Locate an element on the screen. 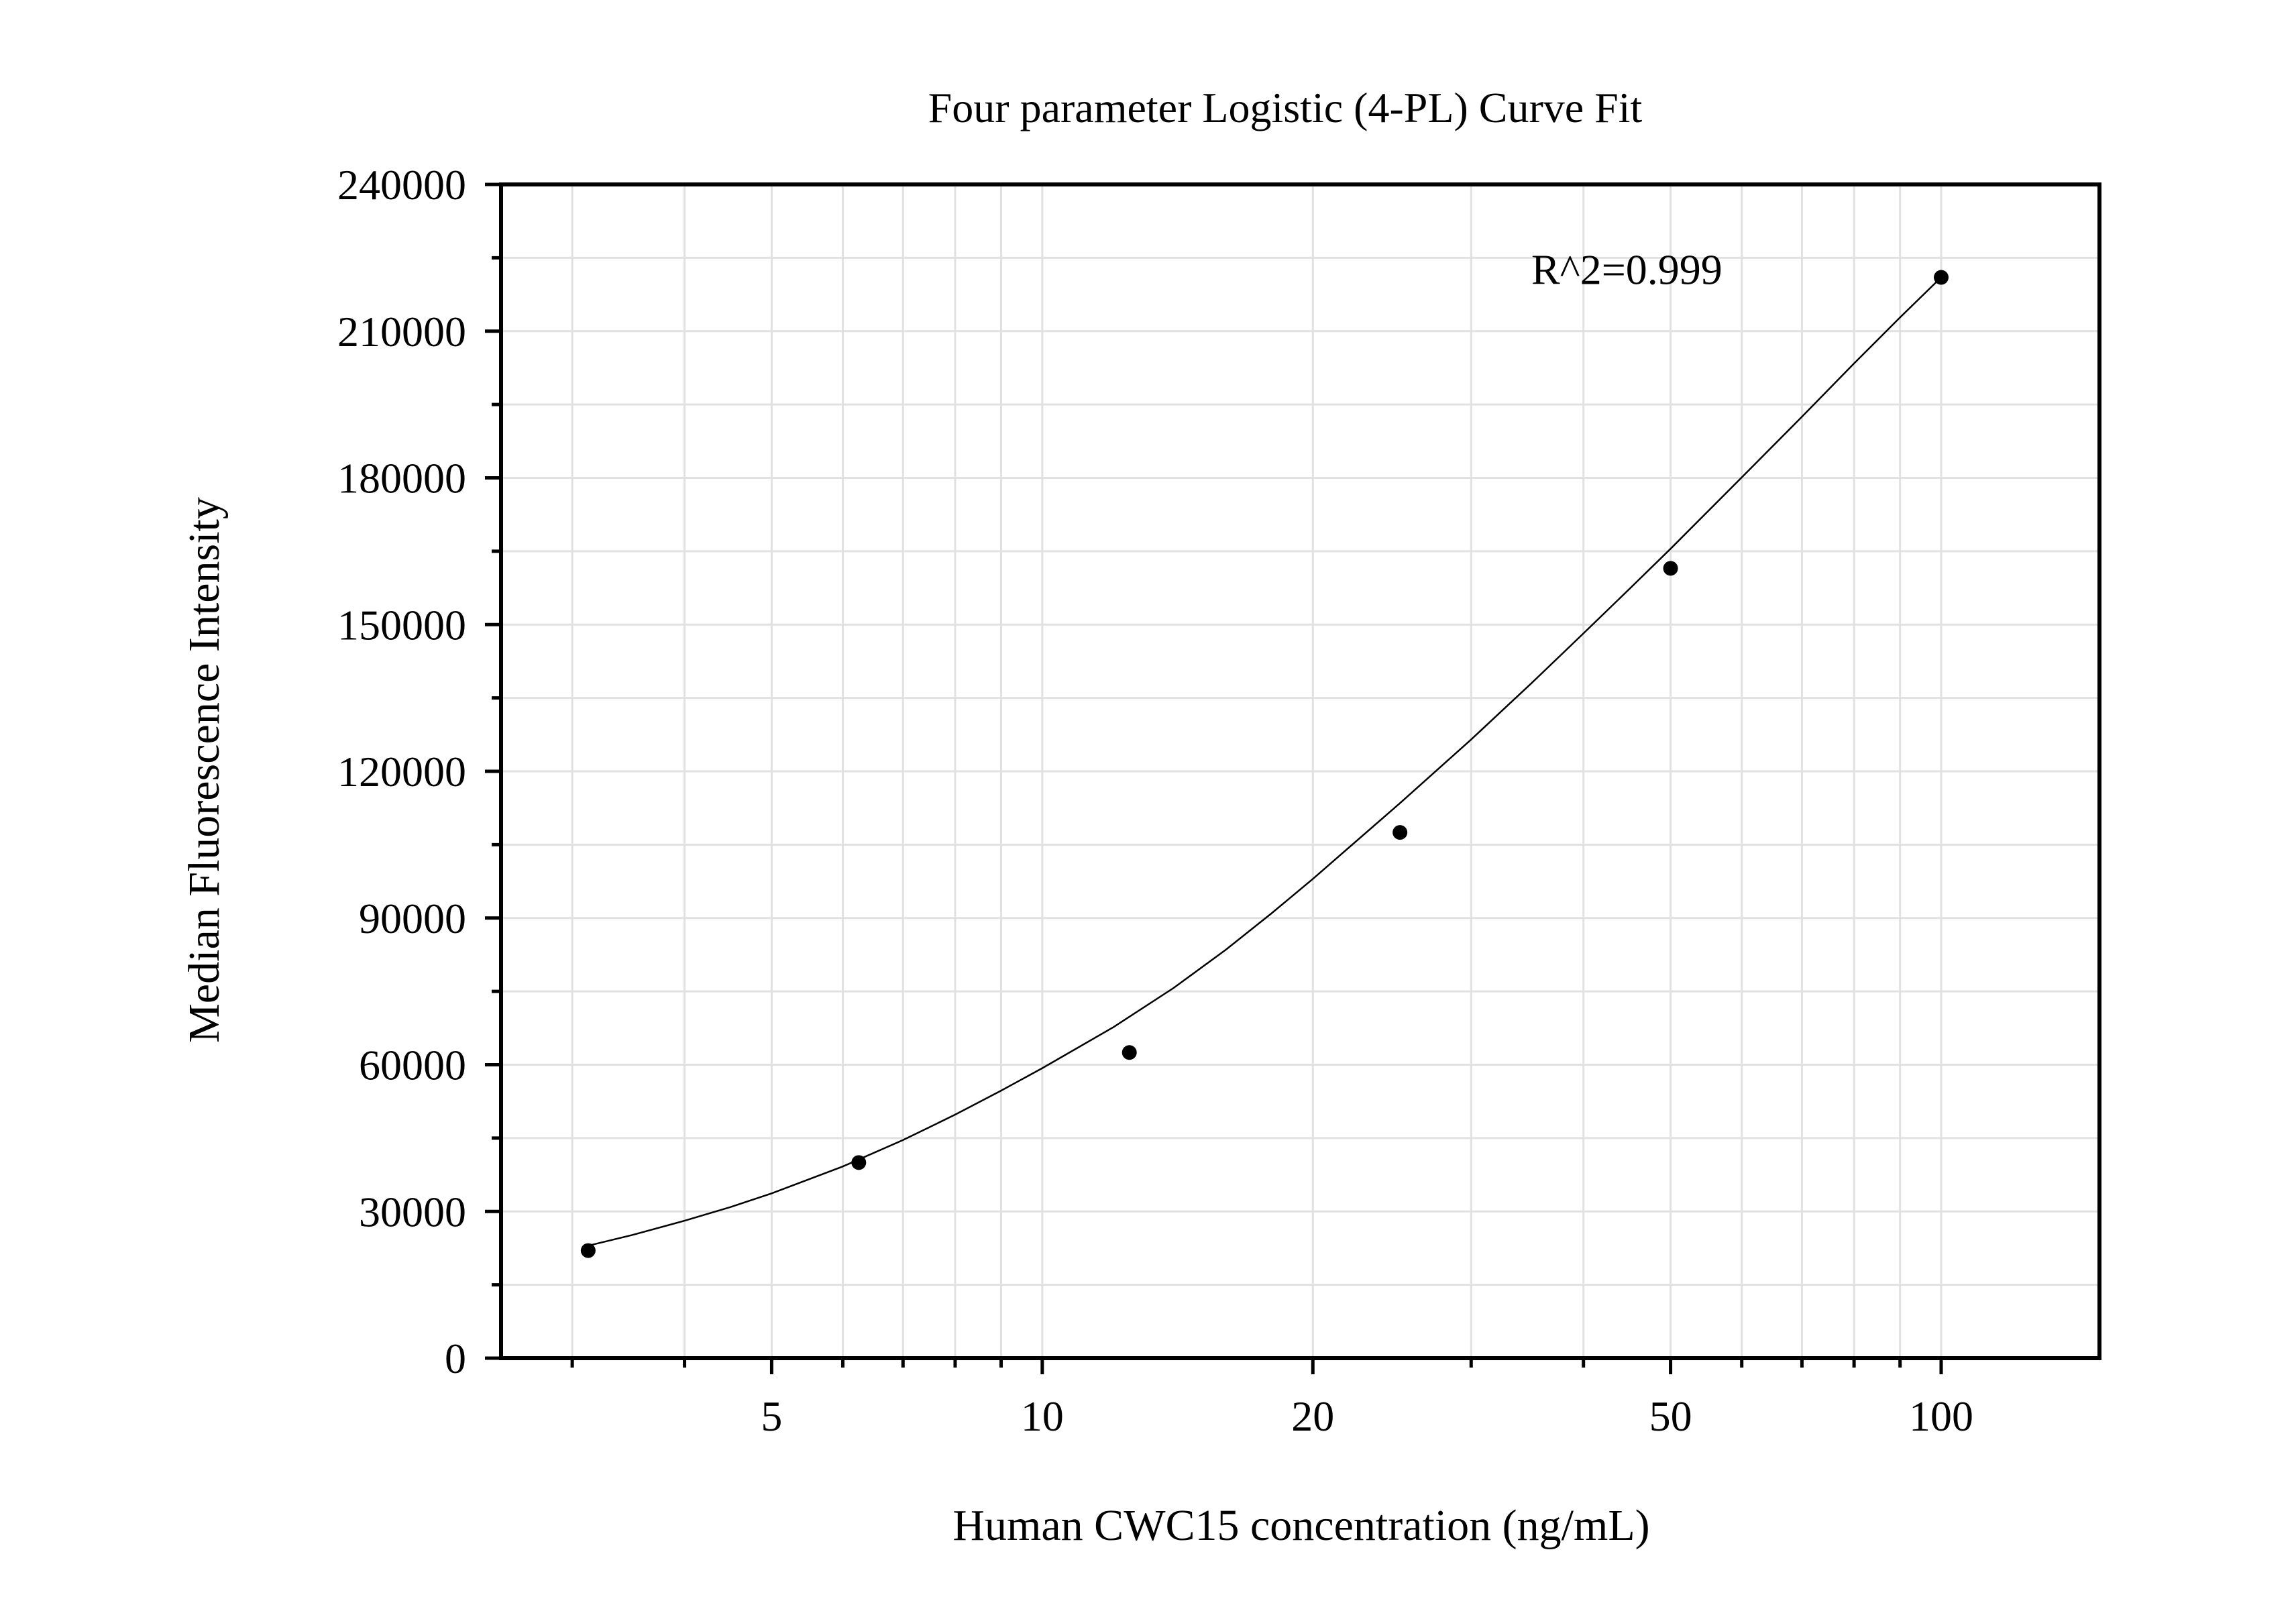 Image resolution: width=2296 pixels, height=1607 pixels. y-tick-label: 60000 is located at coordinates (413, 1065).